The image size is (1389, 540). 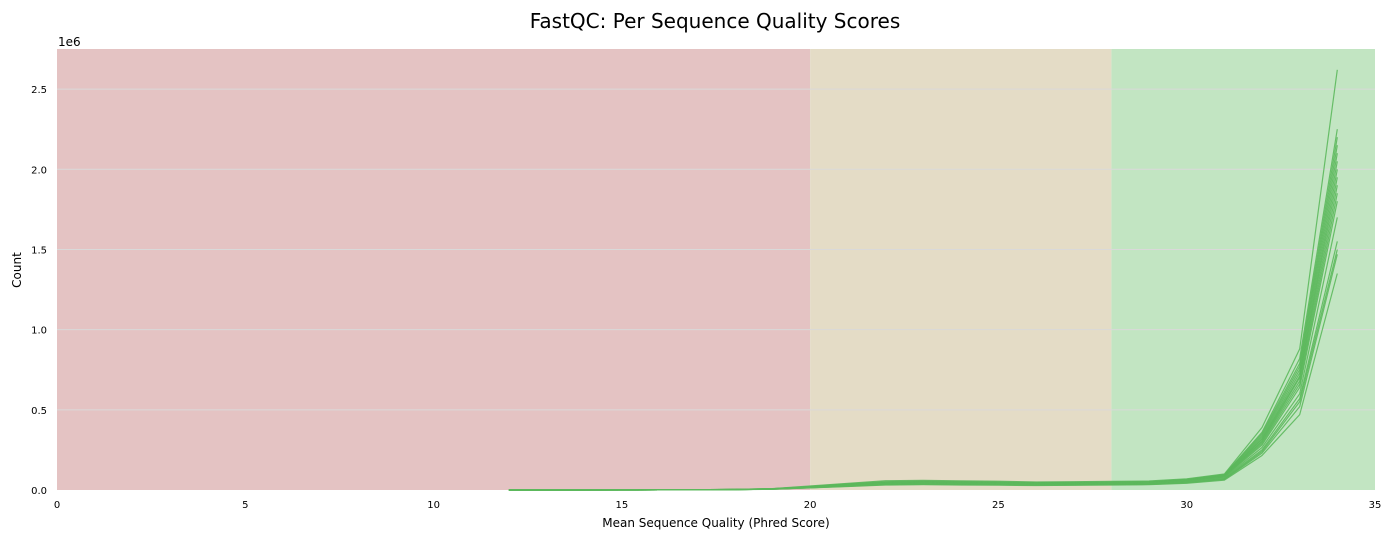 What do you see at coordinates (998, 505) in the screenshot?
I see `x-tick-label: 25` at bounding box center [998, 505].